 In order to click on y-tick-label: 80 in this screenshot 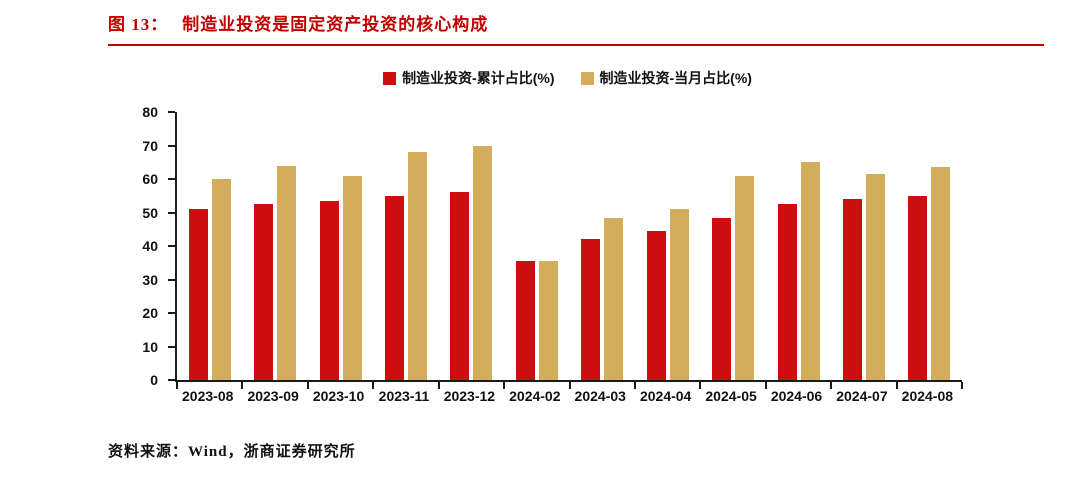, I will do `click(150, 112)`.